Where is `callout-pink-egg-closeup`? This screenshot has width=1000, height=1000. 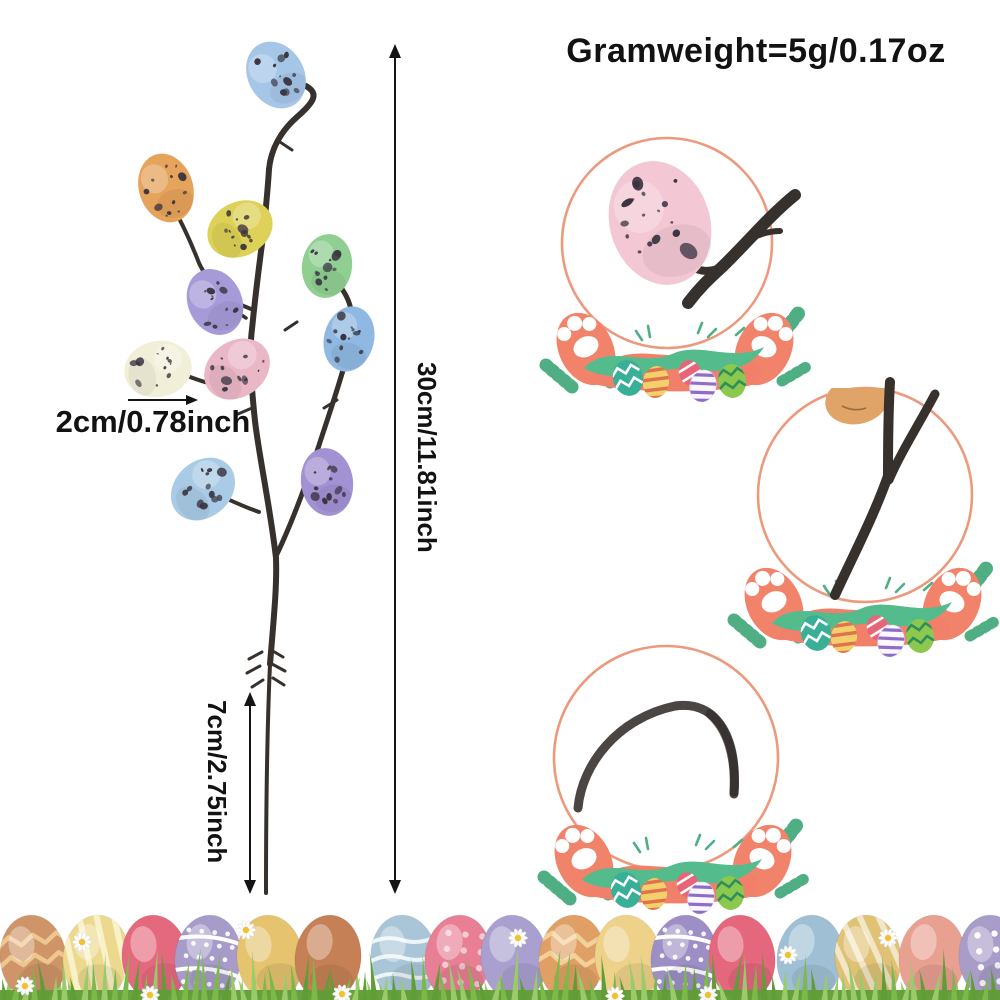 callout-pink-egg-closeup is located at coordinates (675, 271).